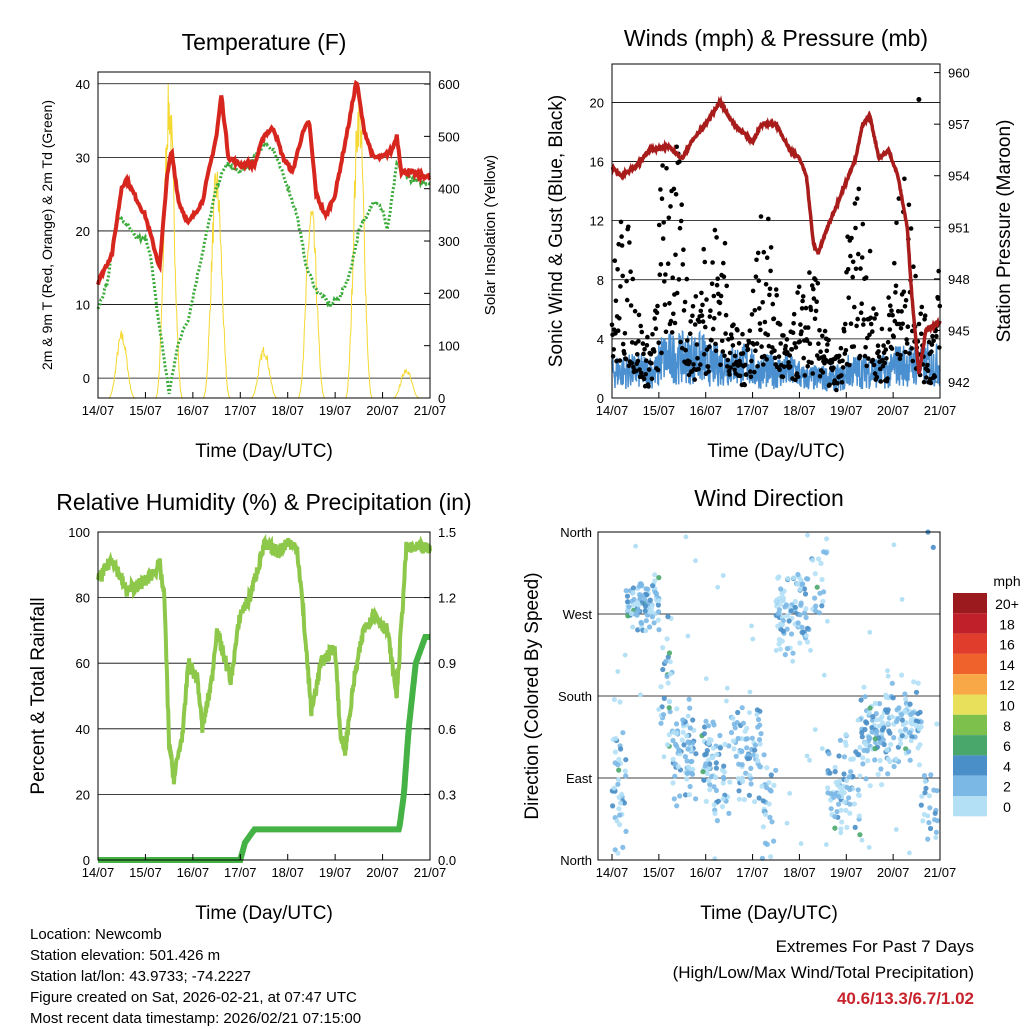 Image resolution: width=1024 pixels, height=1029 pixels. I want to click on x-tick-label: 18/07, so click(287, 872).